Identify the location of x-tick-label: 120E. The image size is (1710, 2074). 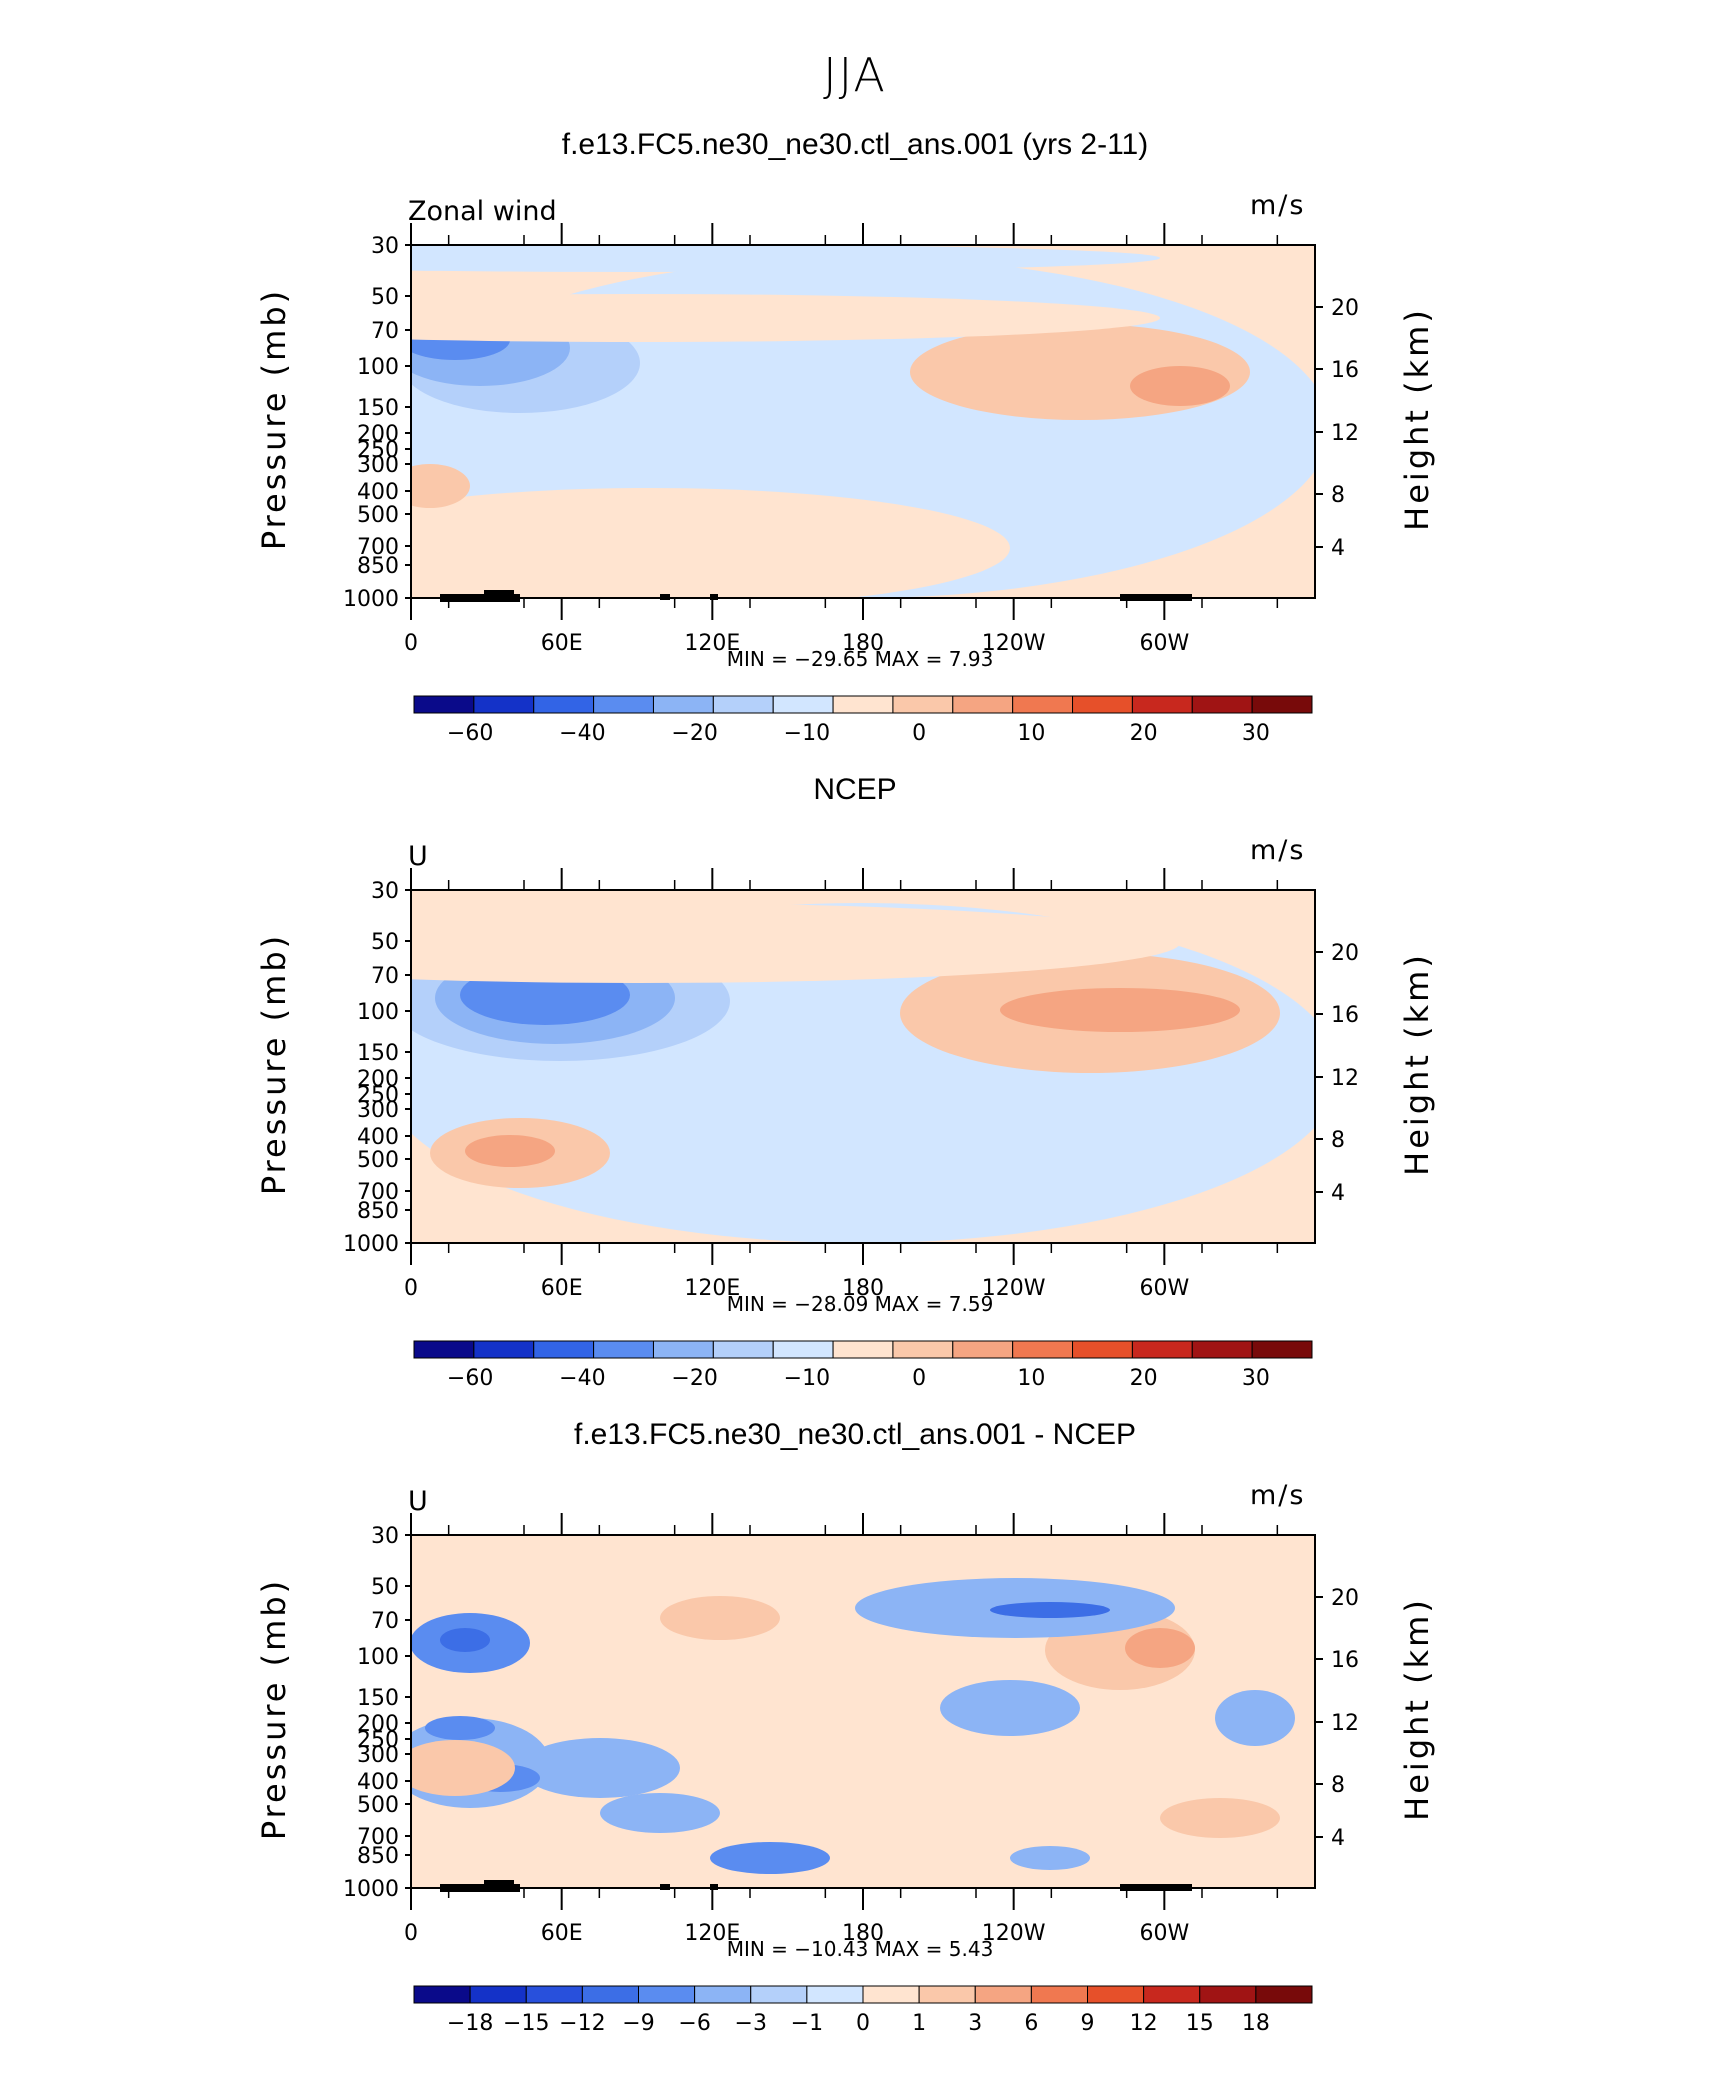
(712, 643).